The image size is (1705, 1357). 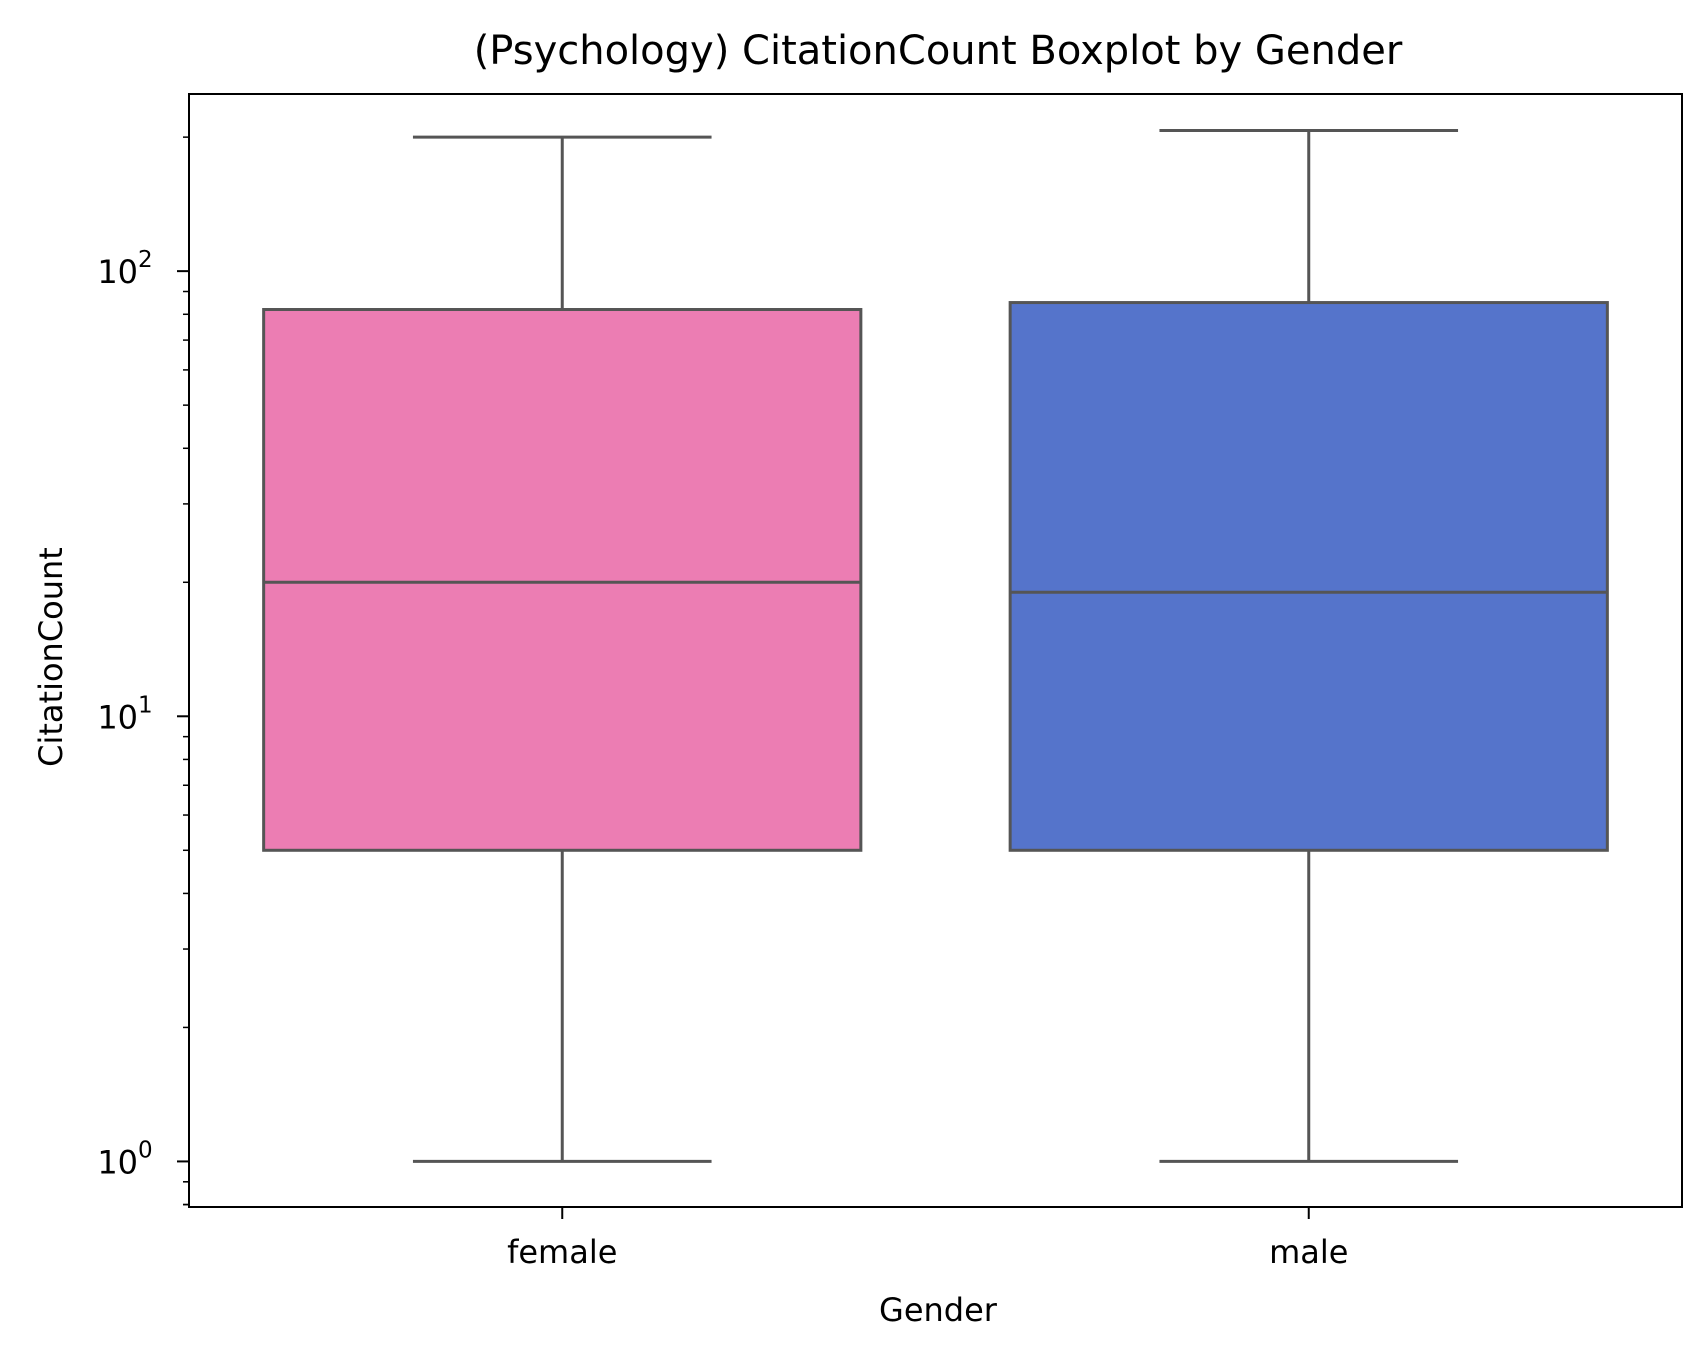 I want to click on y-tick-label: 10¹, so click(x=124, y=714).